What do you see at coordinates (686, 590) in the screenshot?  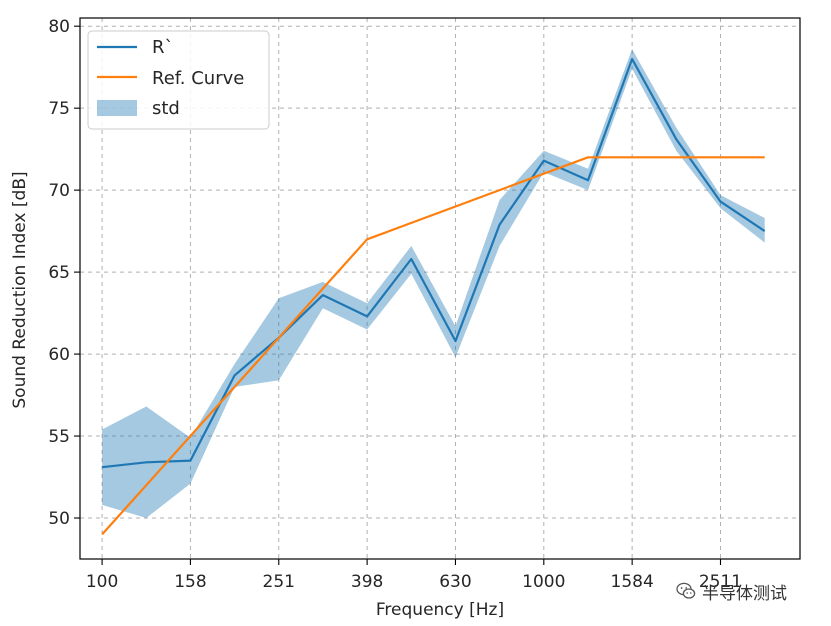 I see `wechat-icon` at bounding box center [686, 590].